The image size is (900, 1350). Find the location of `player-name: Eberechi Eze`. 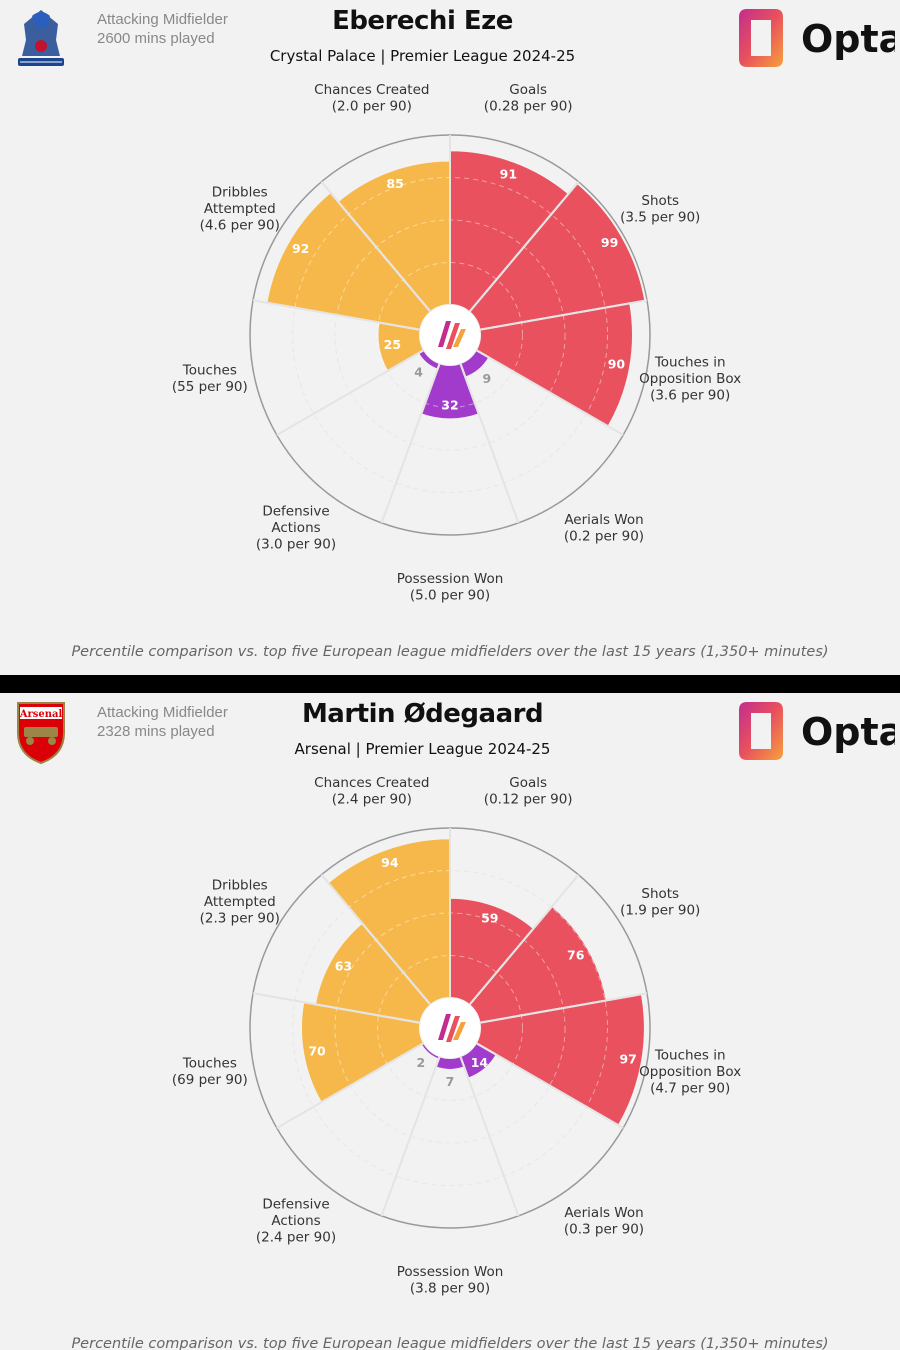

player-name: Eberechi Eze is located at coordinates (422, 21).